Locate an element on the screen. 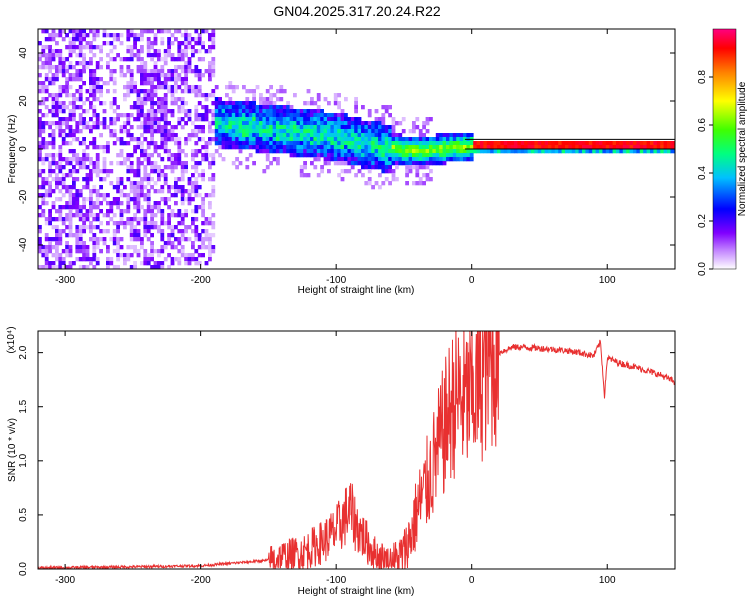  y-tick-label: 40 is located at coordinates (23, 53).